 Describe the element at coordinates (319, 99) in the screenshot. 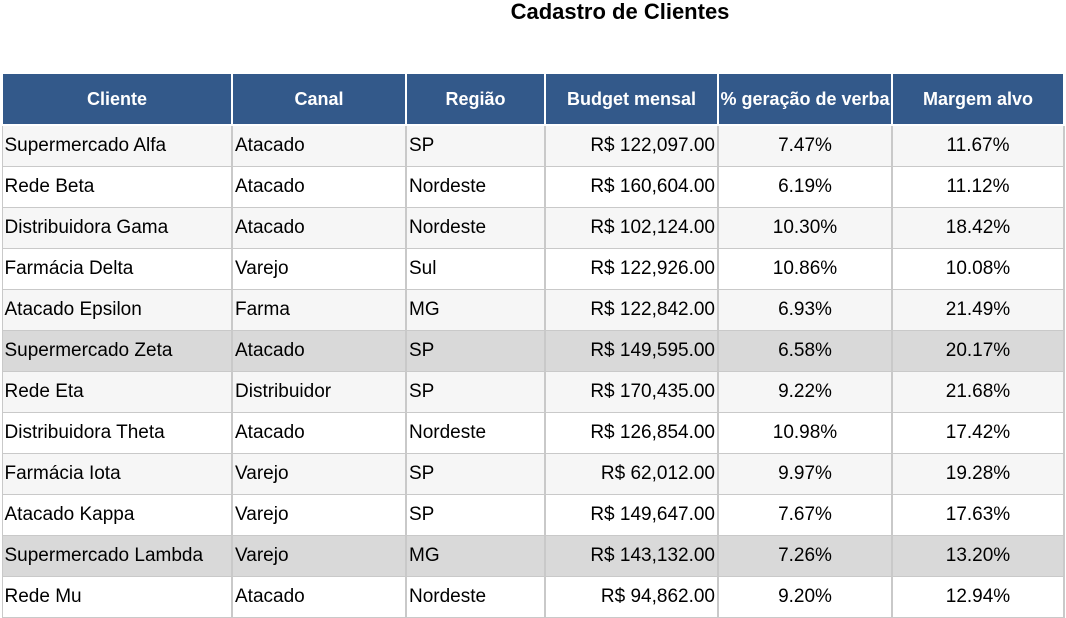

I see `column-header-canal: Canal` at that location.